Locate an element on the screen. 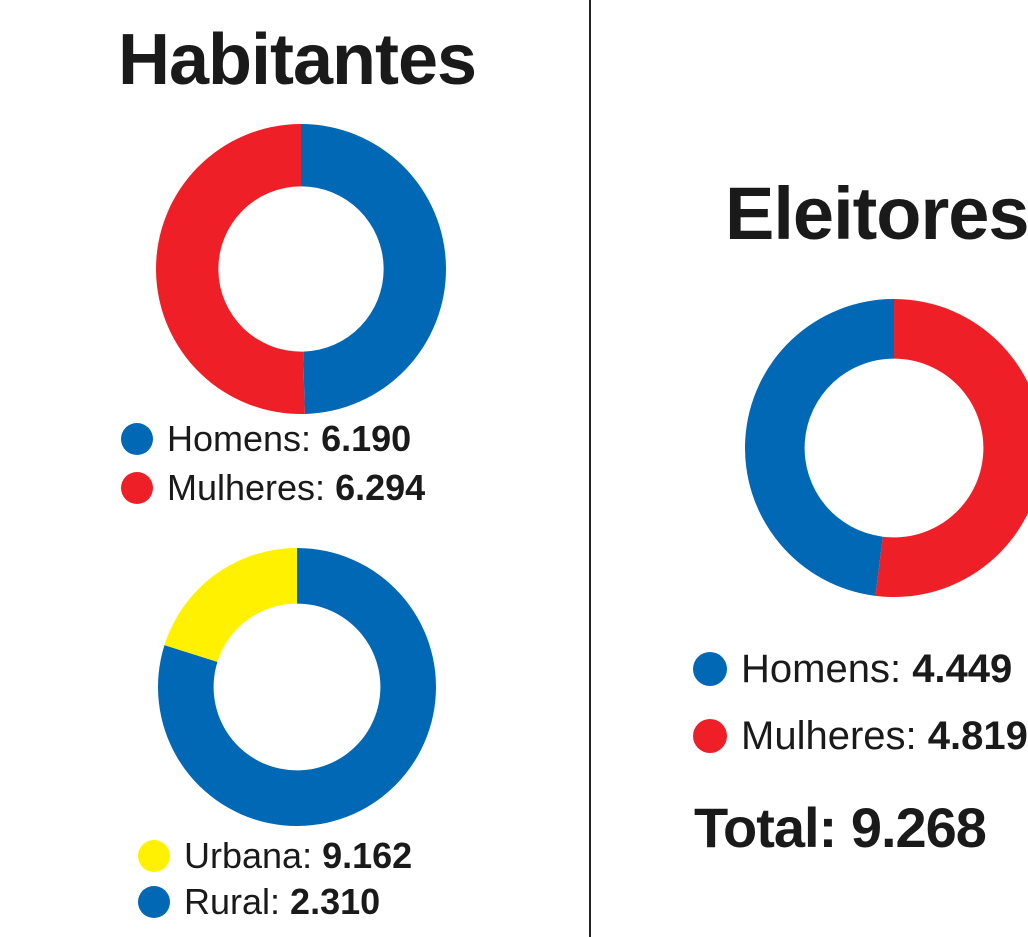 Image resolution: width=1028 pixels, height=937 pixels. legend-item-eleitores-mulheres: Mulheres: 4.819 is located at coordinates (860, 736).